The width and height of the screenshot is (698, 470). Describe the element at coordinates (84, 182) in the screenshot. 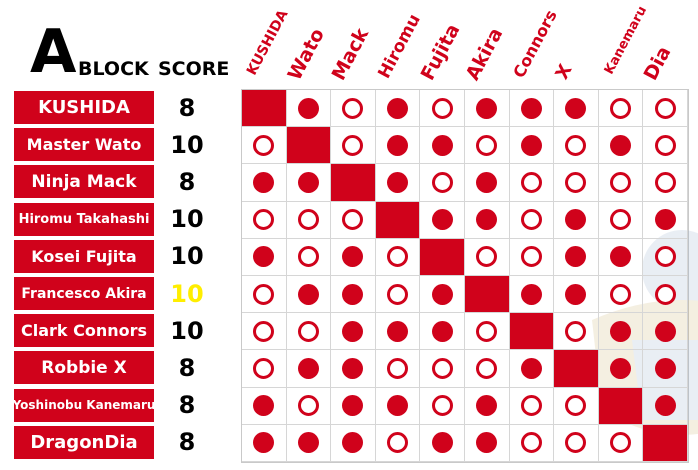

I see `wrestler-name: Ninja Mack` at that location.